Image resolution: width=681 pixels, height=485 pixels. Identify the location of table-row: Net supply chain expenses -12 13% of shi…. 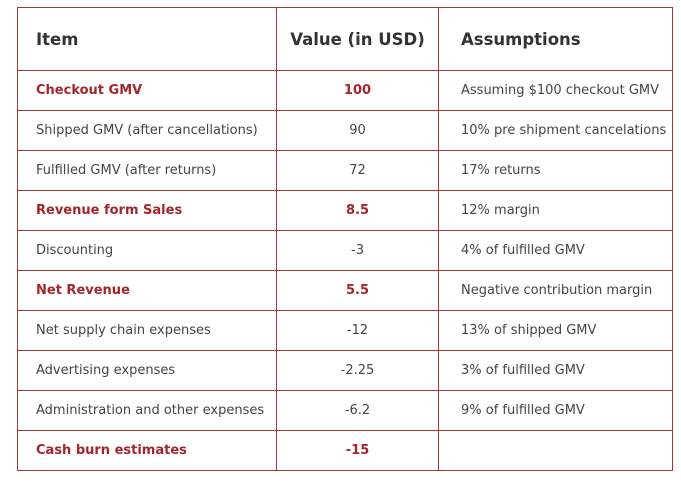
(345, 330).